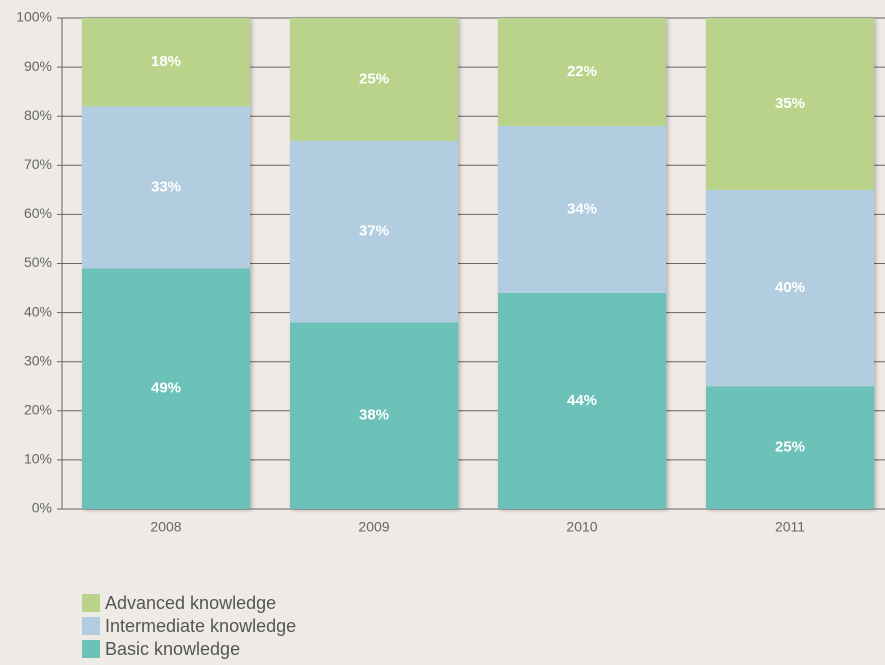 The image size is (885, 665). I want to click on data-label: 40%, so click(790, 287).